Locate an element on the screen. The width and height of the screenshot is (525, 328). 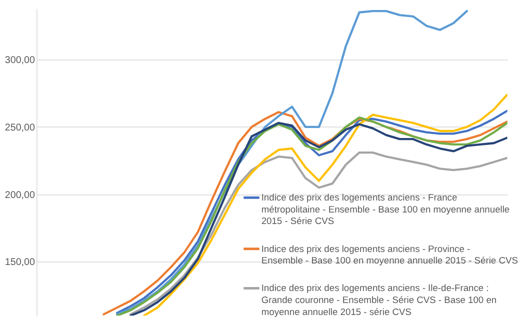
y-tick-label: 250,00 is located at coordinates (20, 128).